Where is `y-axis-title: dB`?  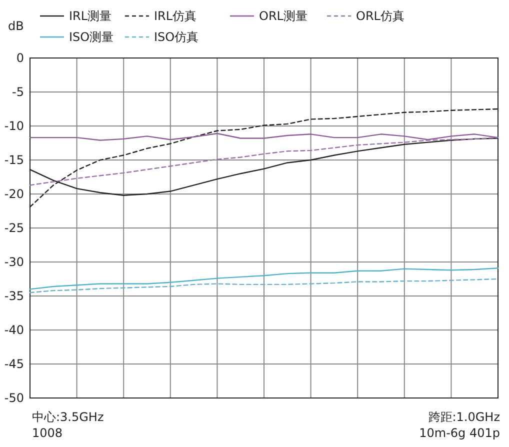 y-axis-title: dB is located at coordinates (16, 26).